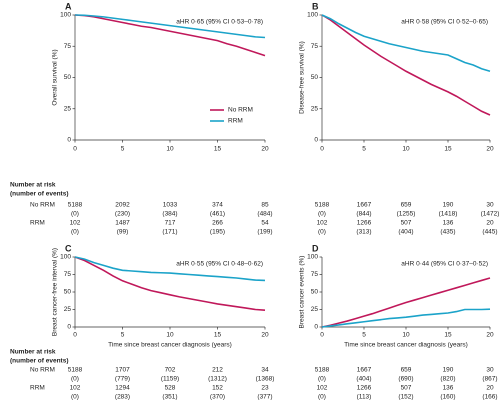 The image size is (500, 417). I want to click on number-at-risk: 1266, so click(364, 388).